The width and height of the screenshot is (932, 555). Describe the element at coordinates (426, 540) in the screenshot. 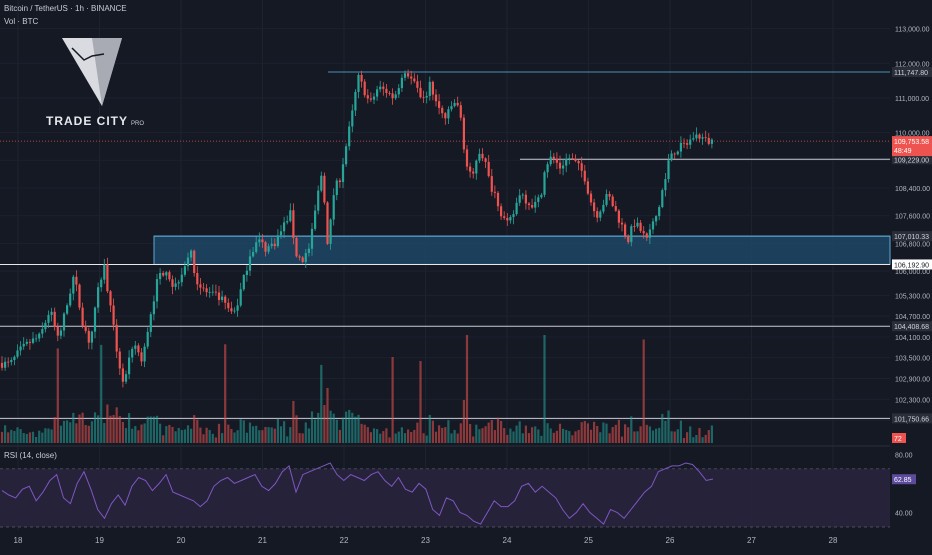

I see `time-axis: 18 19 20 21 22 23 24 25 26 27 28` at that location.